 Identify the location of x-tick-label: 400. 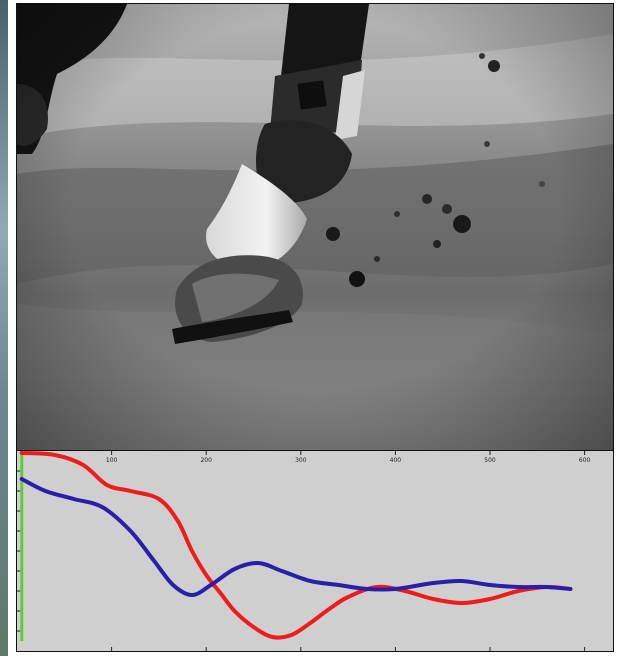
(396, 460).